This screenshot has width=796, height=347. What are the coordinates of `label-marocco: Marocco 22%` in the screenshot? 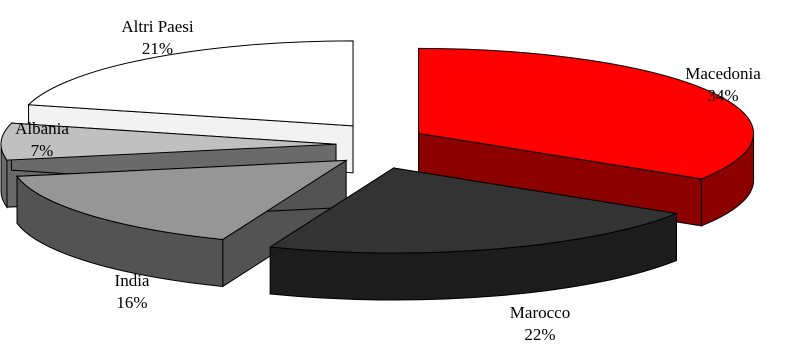 It's located at (540, 324).